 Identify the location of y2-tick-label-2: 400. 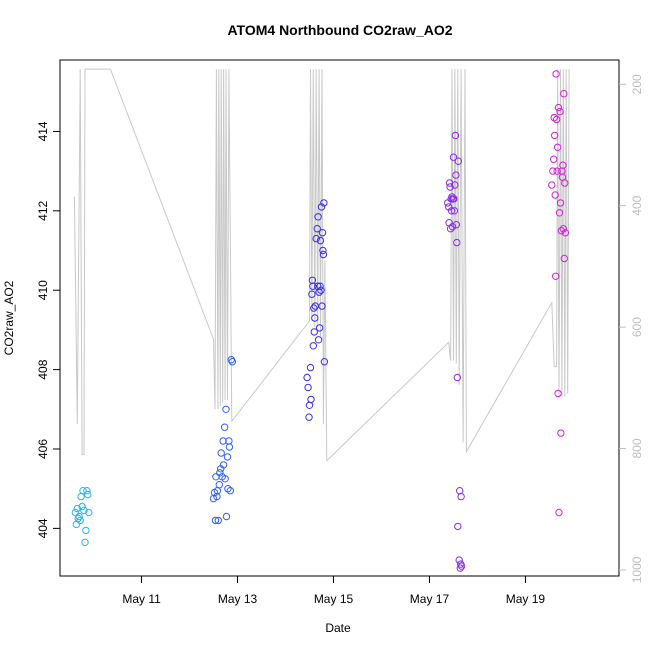
(637, 205).